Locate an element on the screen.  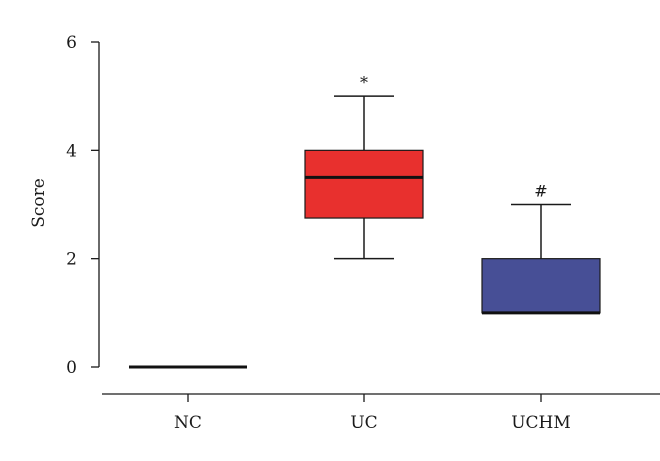
box-uchm: # is located at coordinates (541, 248).